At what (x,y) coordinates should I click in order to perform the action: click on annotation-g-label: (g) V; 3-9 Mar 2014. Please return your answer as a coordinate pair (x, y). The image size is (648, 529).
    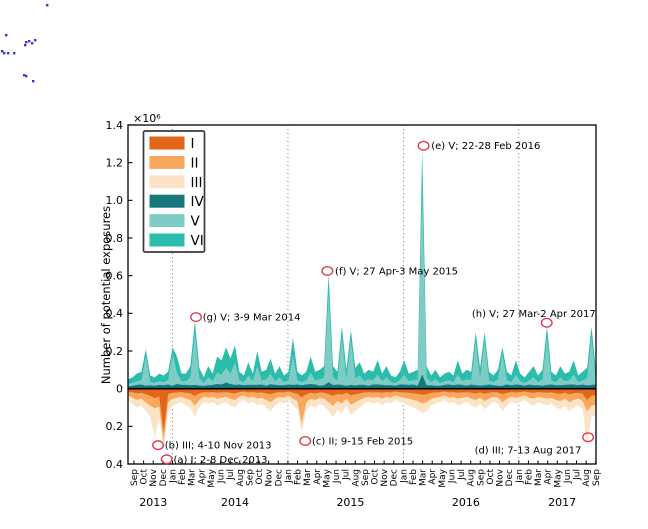
    Looking at the image, I should click on (252, 318).